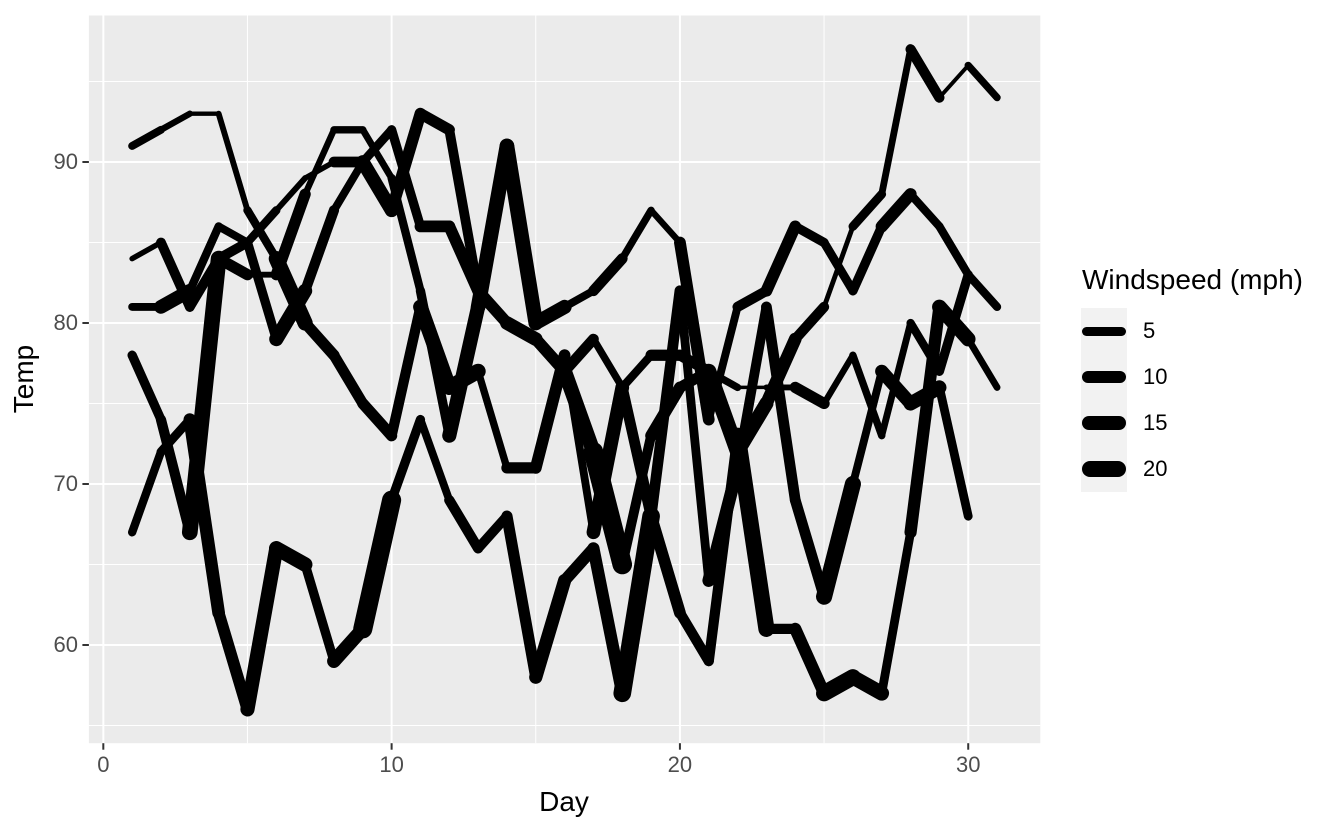 The width and height of the screenshot is (1344, 830). What do you see at coordinates (1211, 469) in the screenshot?
I see `legend-entry-20: 20` at bounding box center [1211, 469].